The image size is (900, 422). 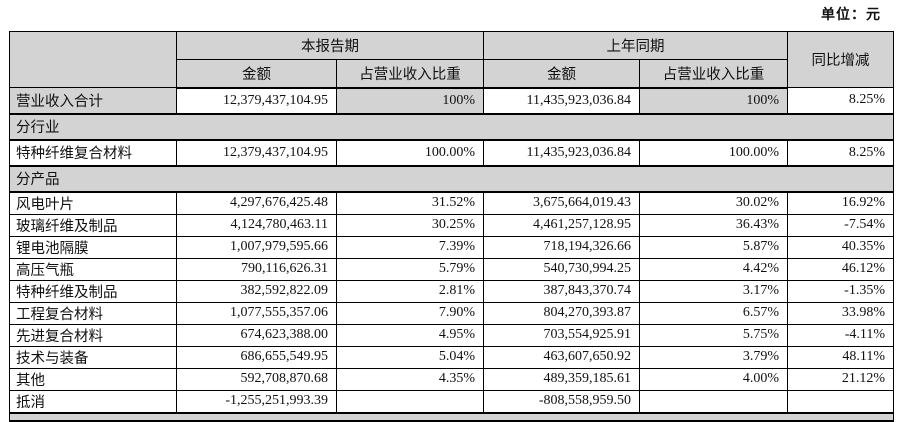 What do you see at coordinates (840, 335) in the screenshot?
I see `yoy-cell: -4.11%` at bounding box center [840, 335].